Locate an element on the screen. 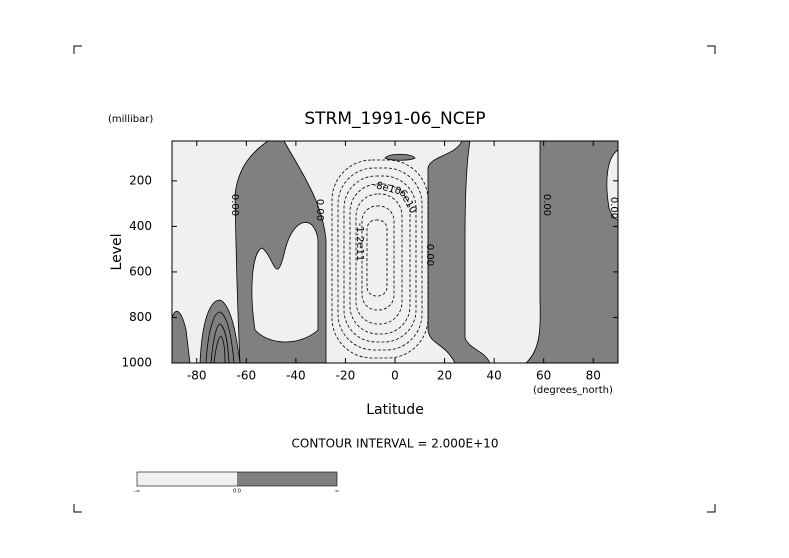  x-tick-label: 60 is located at coordinates (543, 376).